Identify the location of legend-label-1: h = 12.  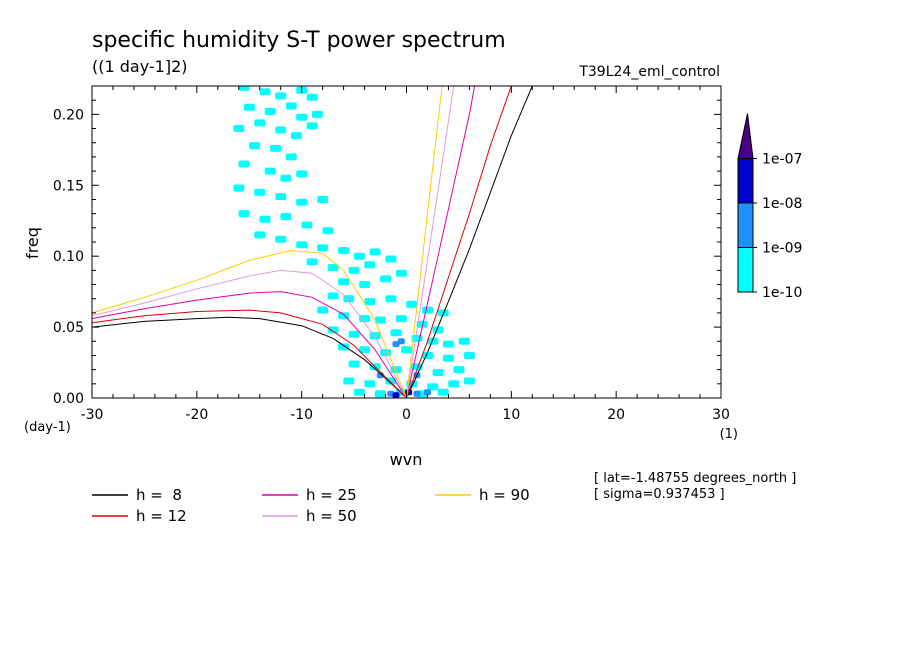
(161, 516).